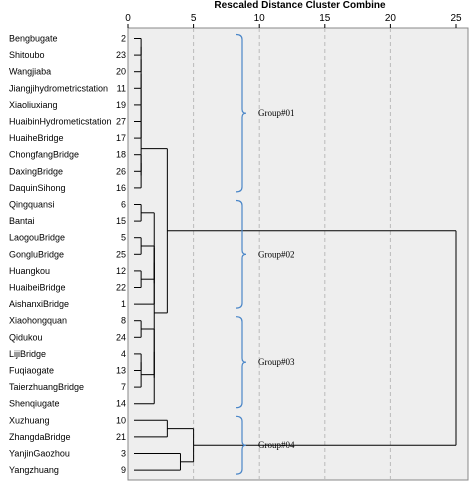  I want to click on leaf-id: 10, so click(121, 420).